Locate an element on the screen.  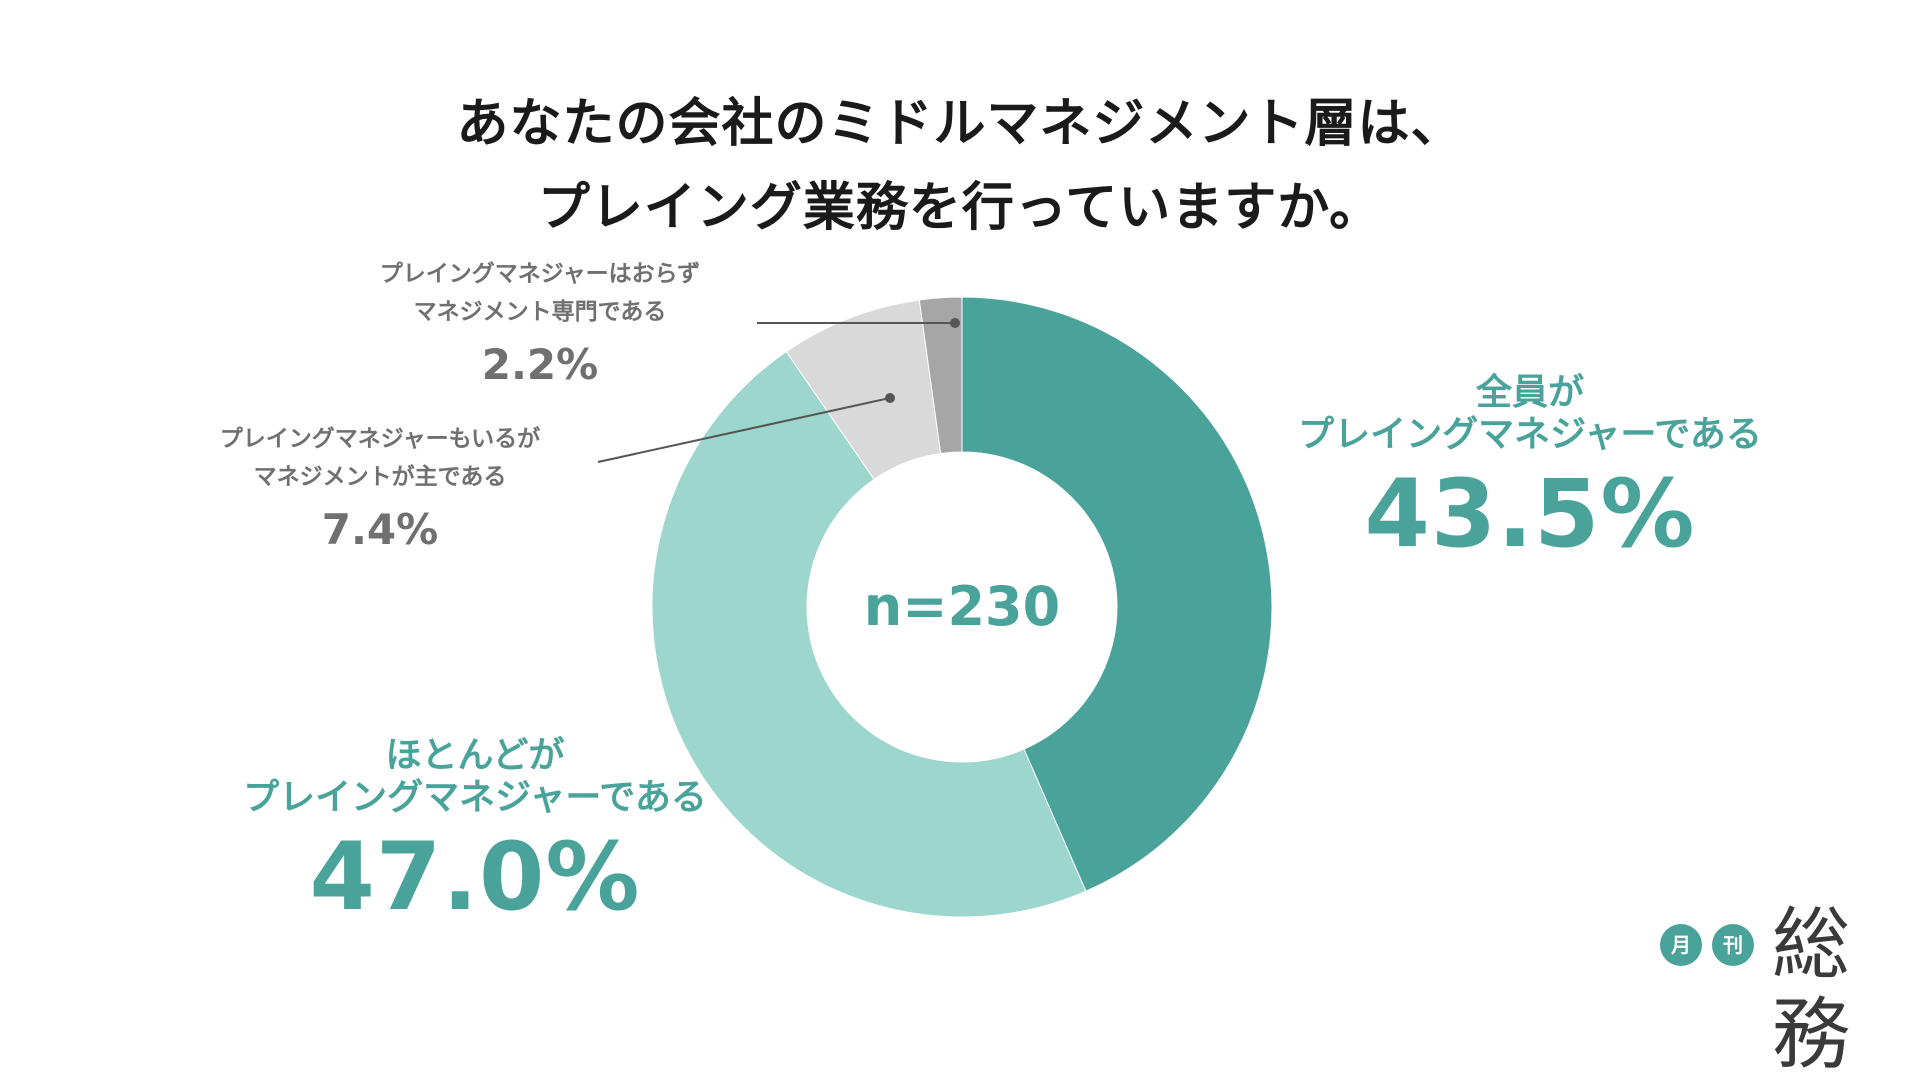
label-most-playing-line-2: プレイングマネジャーである is located at coordinates (475, 797).